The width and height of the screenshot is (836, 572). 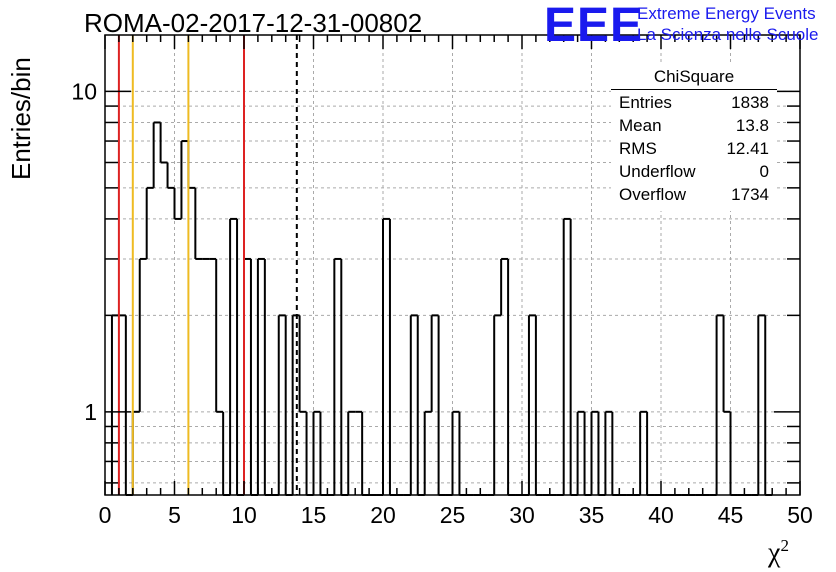 What do you see at coordinates (645, 102) in the screenshot?
I see `stats-key: Entries` at bounding box center [645, 102].